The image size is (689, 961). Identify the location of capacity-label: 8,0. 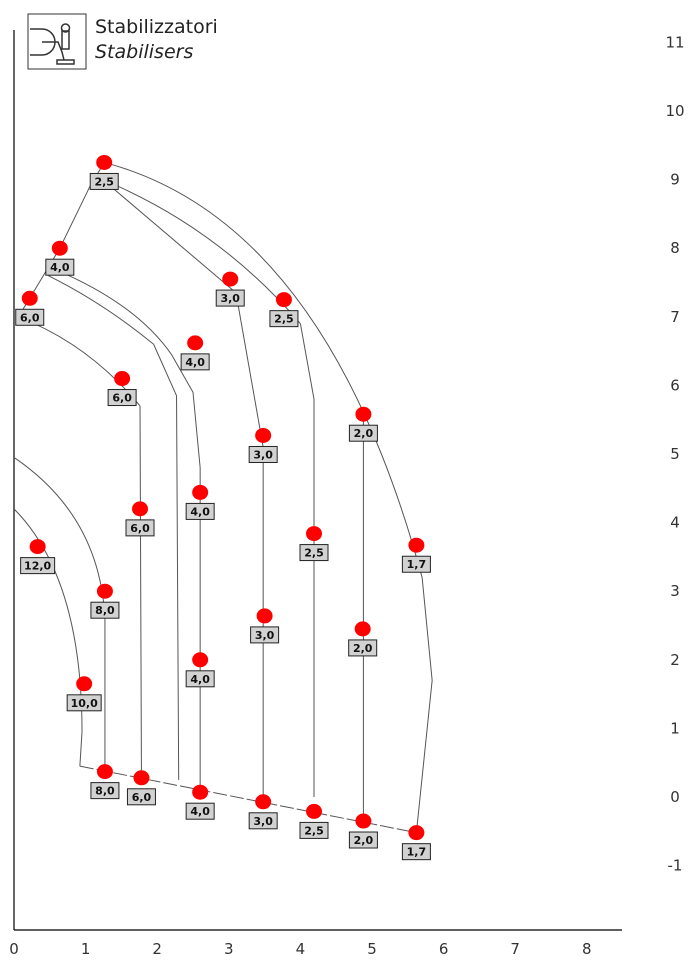
(105, 610).